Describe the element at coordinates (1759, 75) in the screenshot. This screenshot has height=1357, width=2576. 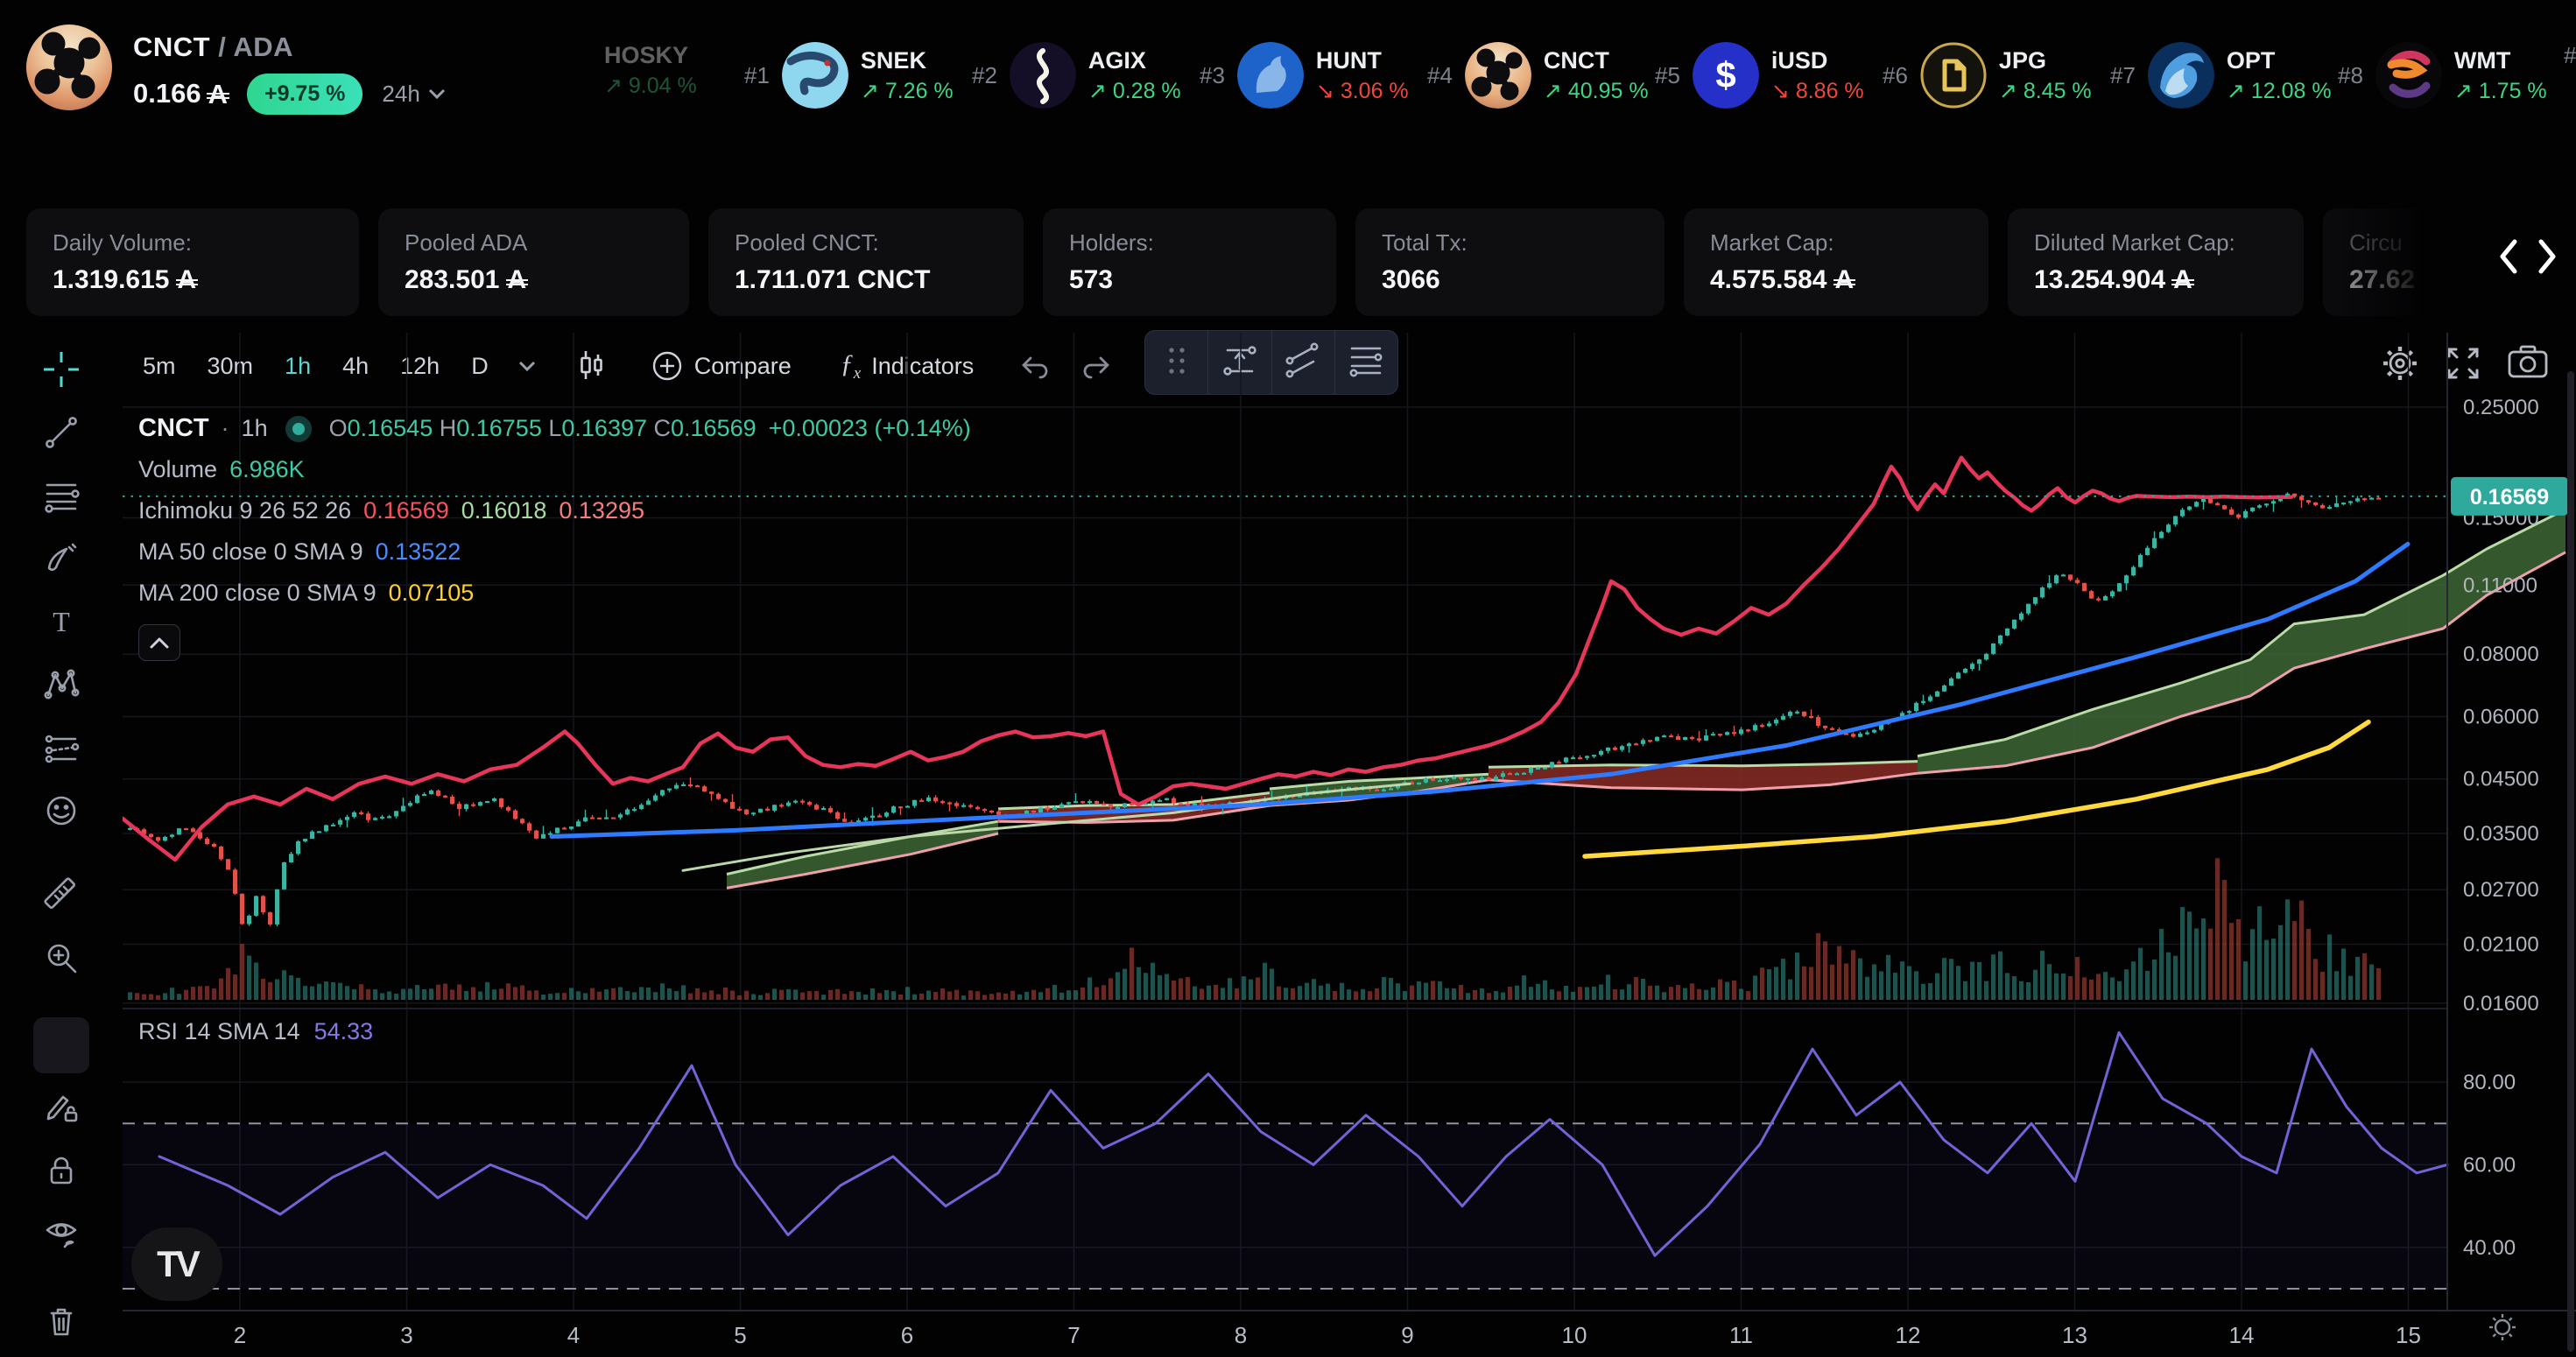
I see `ticker-item-iUSD: #5 $ iUSD ↘ 8.86 %` at that location.